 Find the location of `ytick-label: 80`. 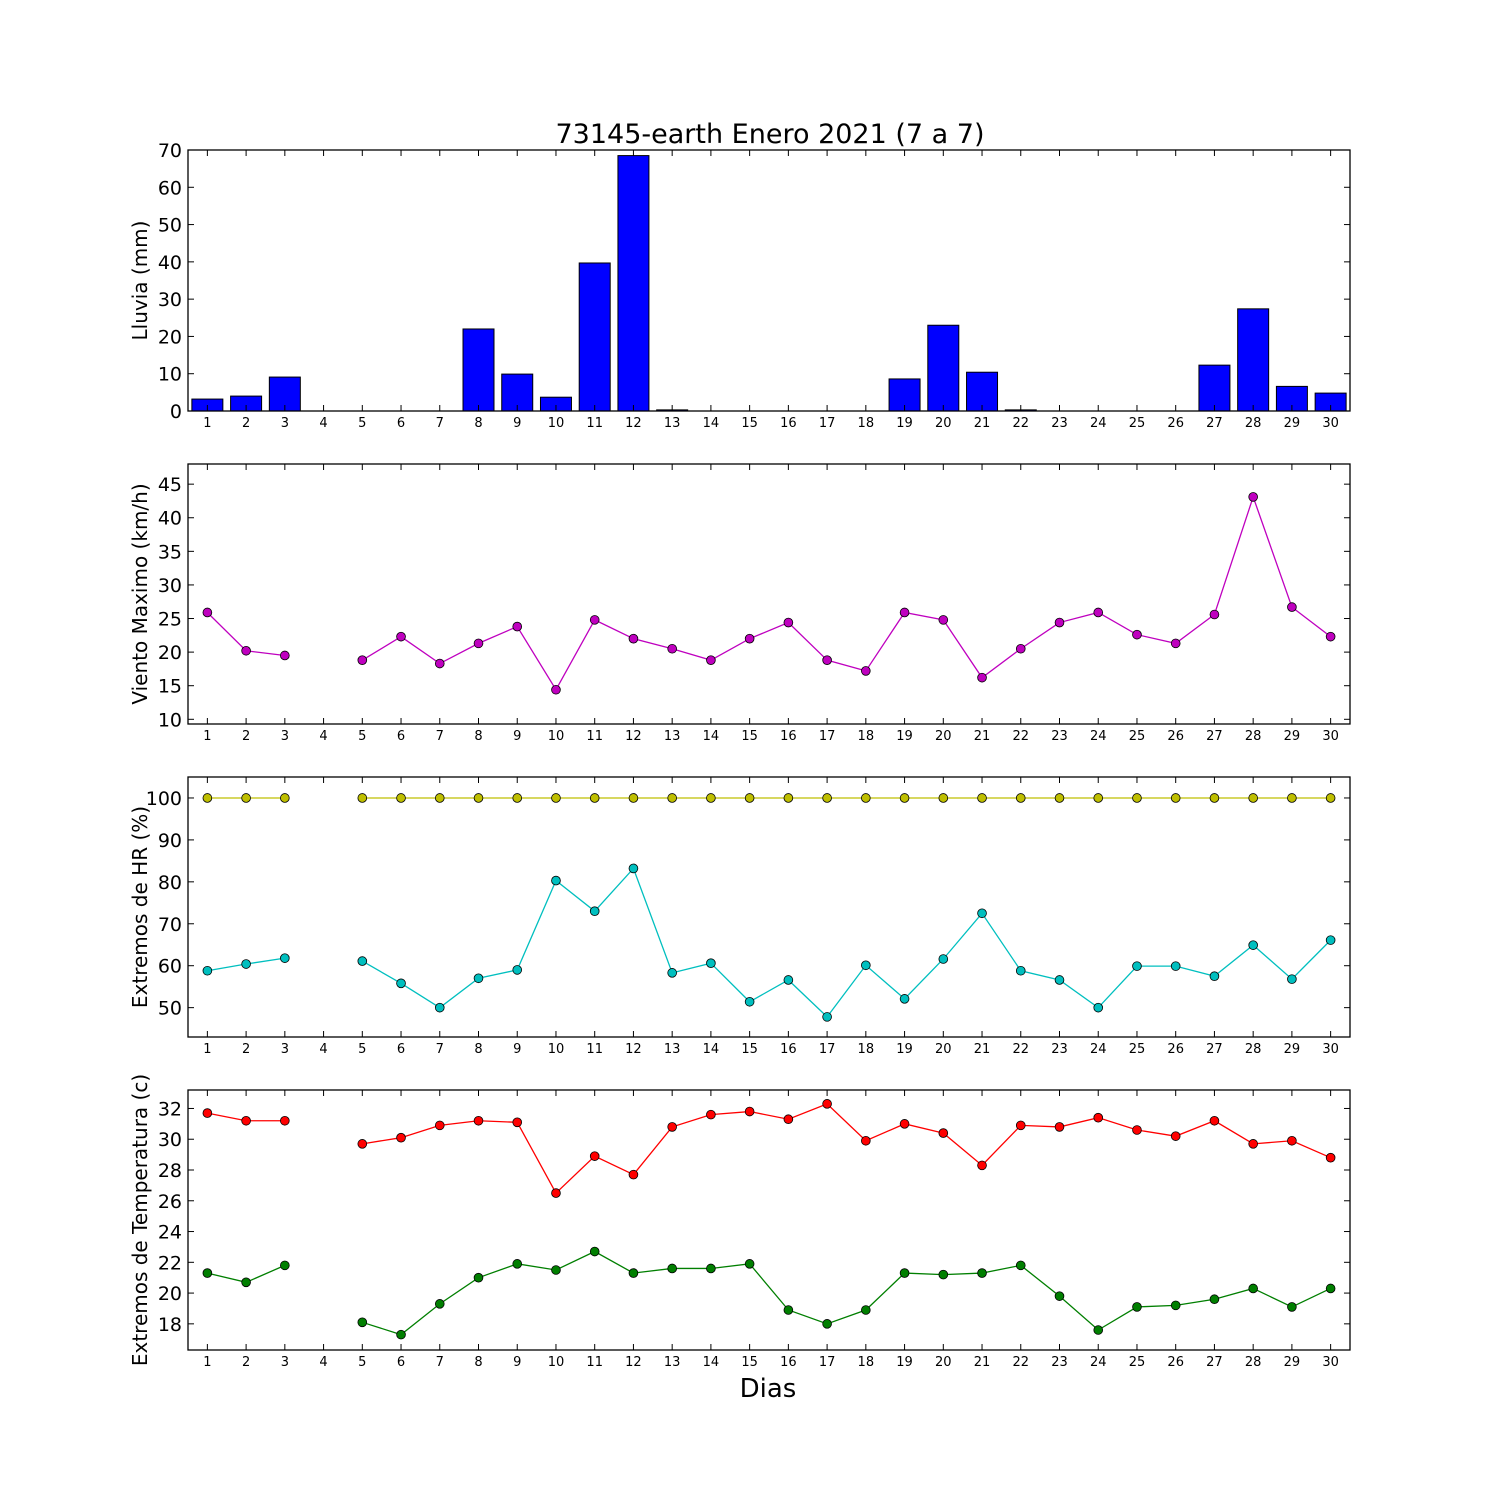

ytick-label: 80 is located at coordinates (170, 883).